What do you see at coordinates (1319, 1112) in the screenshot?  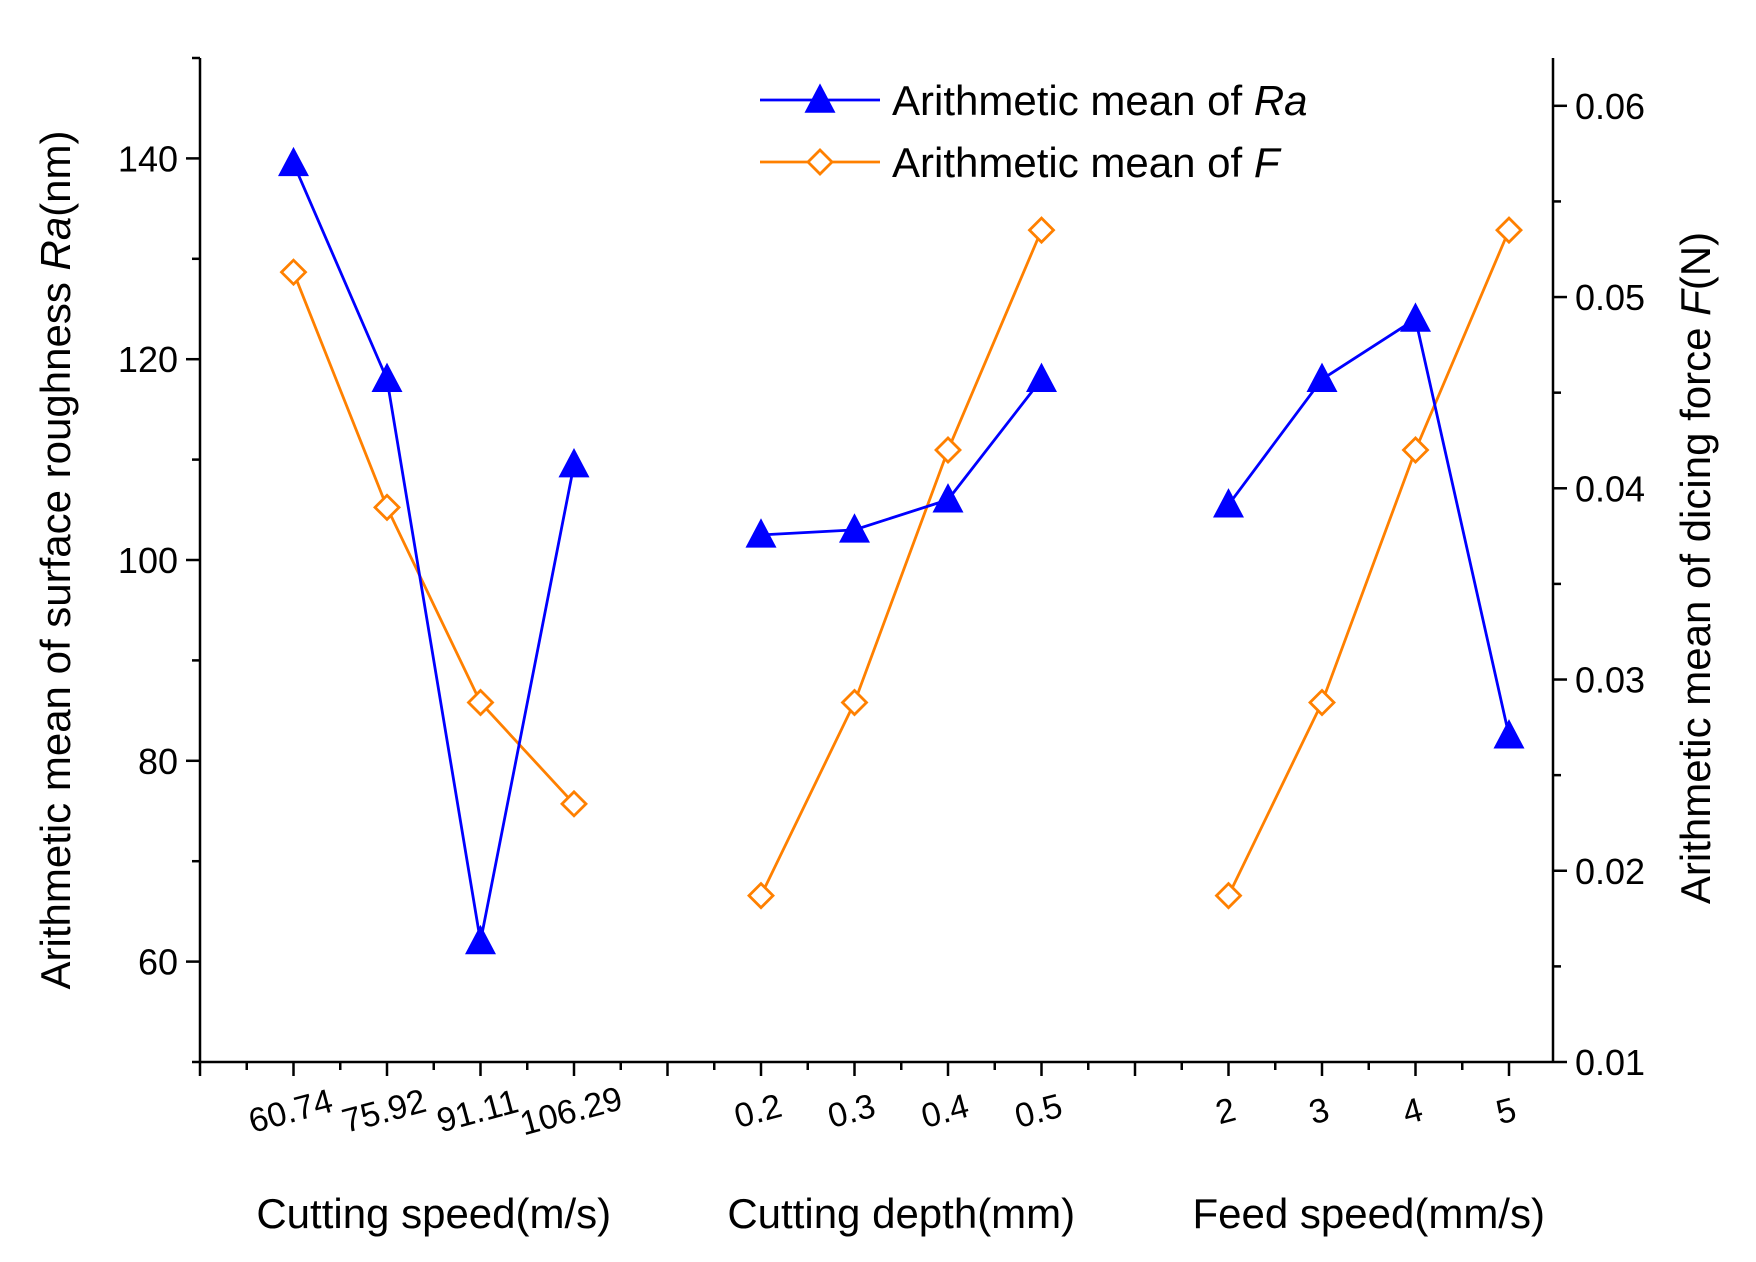 I see `x-tick-label: 3` at bounding box center [1319, 1112].